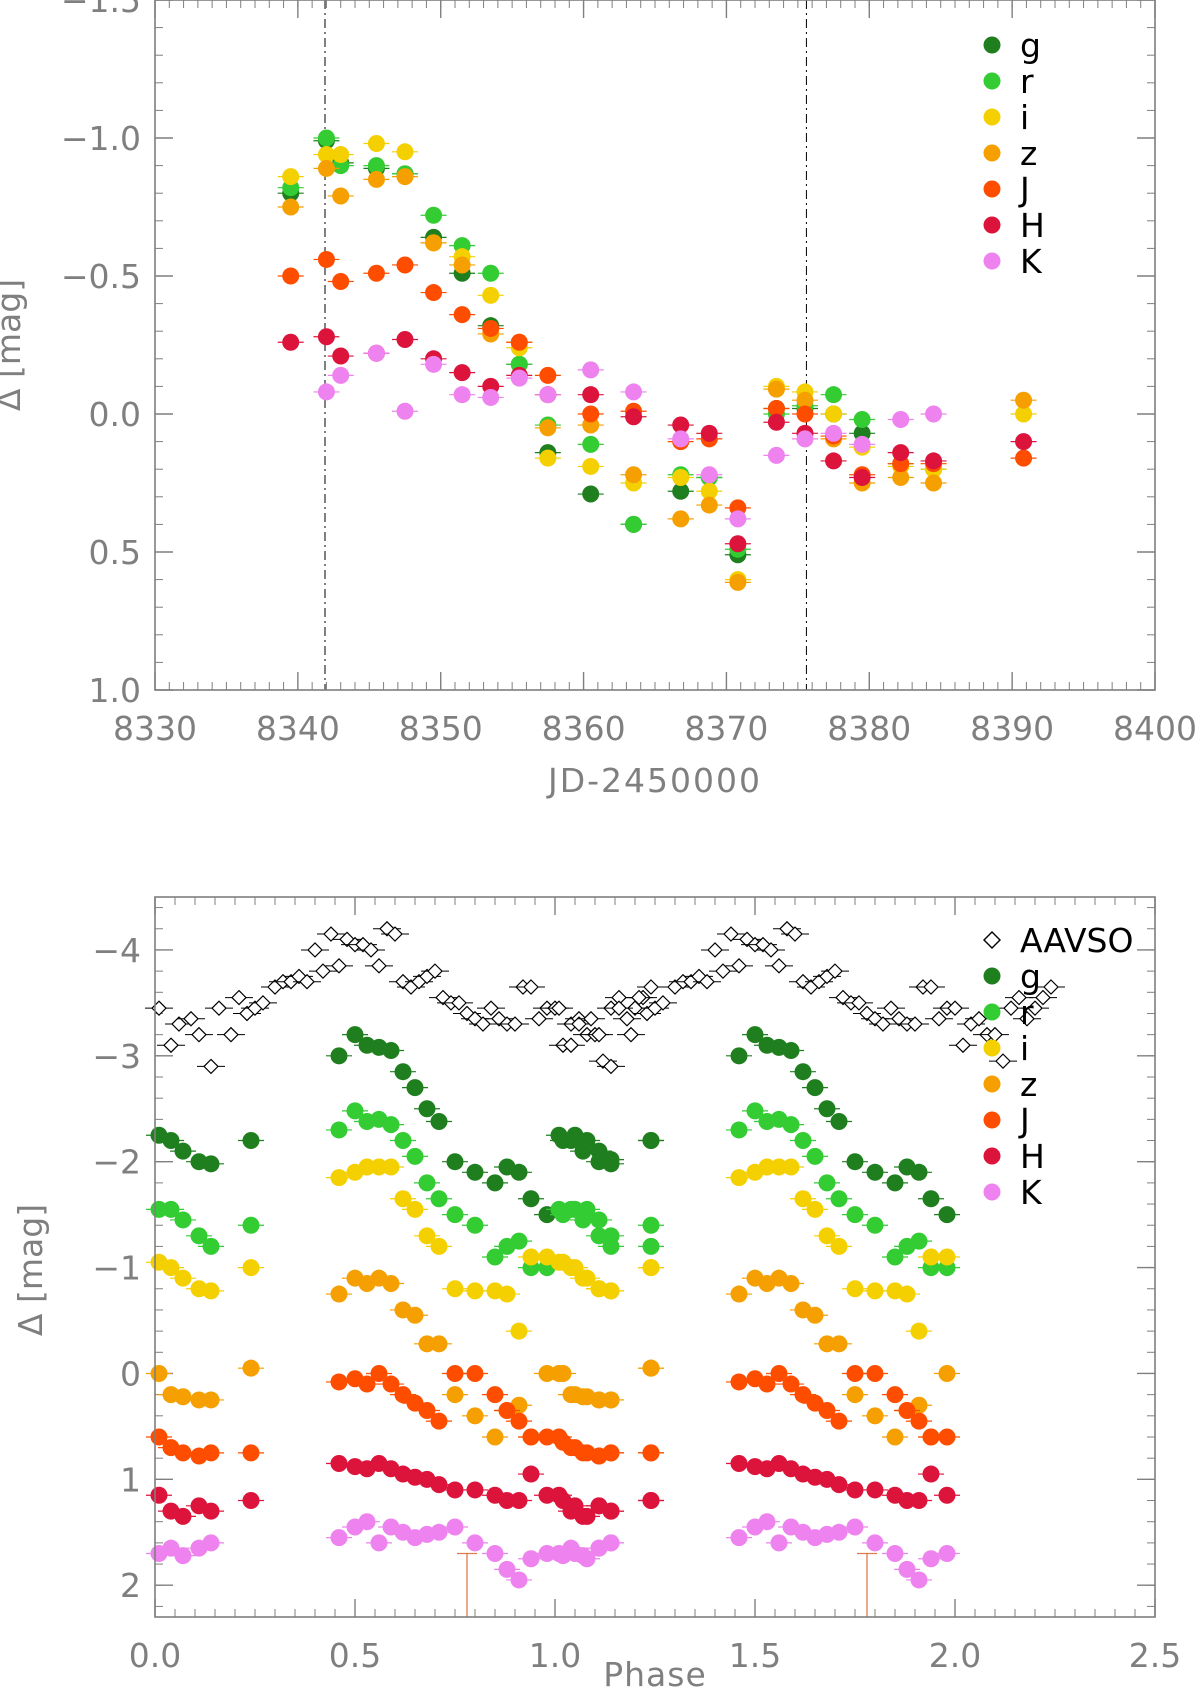 This screenshot has width=1200, height=1693. Describe the element at coordinates (155, 728) in the screenshot. I see `x-tick-label: 8330` at that location.